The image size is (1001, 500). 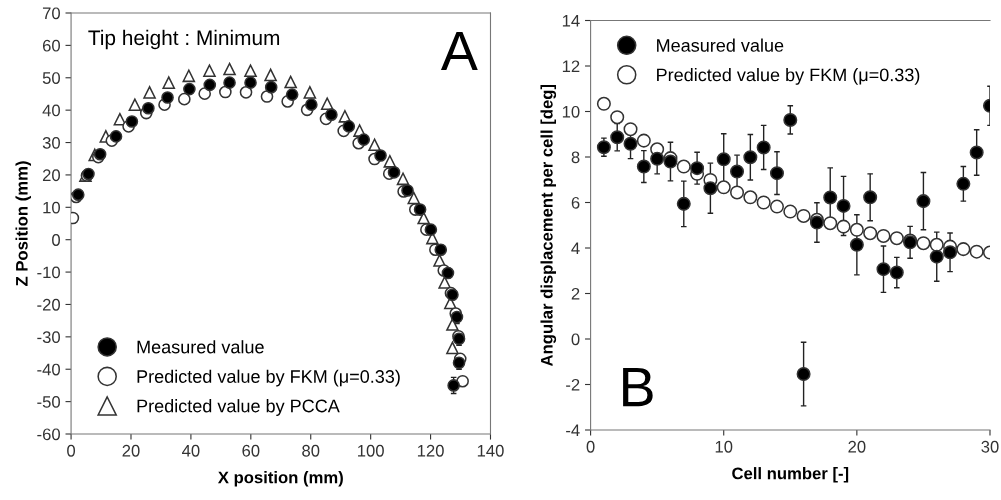 What do you see at coordinates (238, 407) in the screenshot?
I see `legend-label: Predicted value by PCCA` at bounding box center [238, 407].